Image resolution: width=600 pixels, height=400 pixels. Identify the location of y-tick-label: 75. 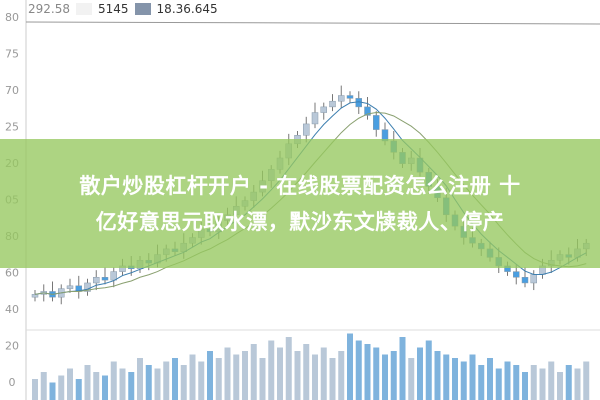
(12, 54).